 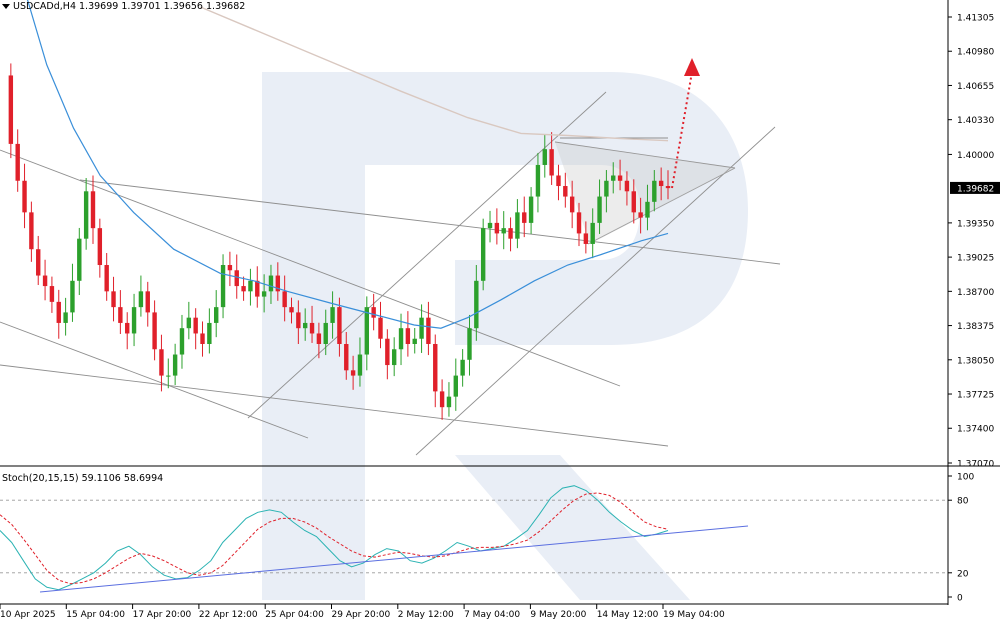 I want to click on collapse-triangle-icon, so click(x=6, y=6).